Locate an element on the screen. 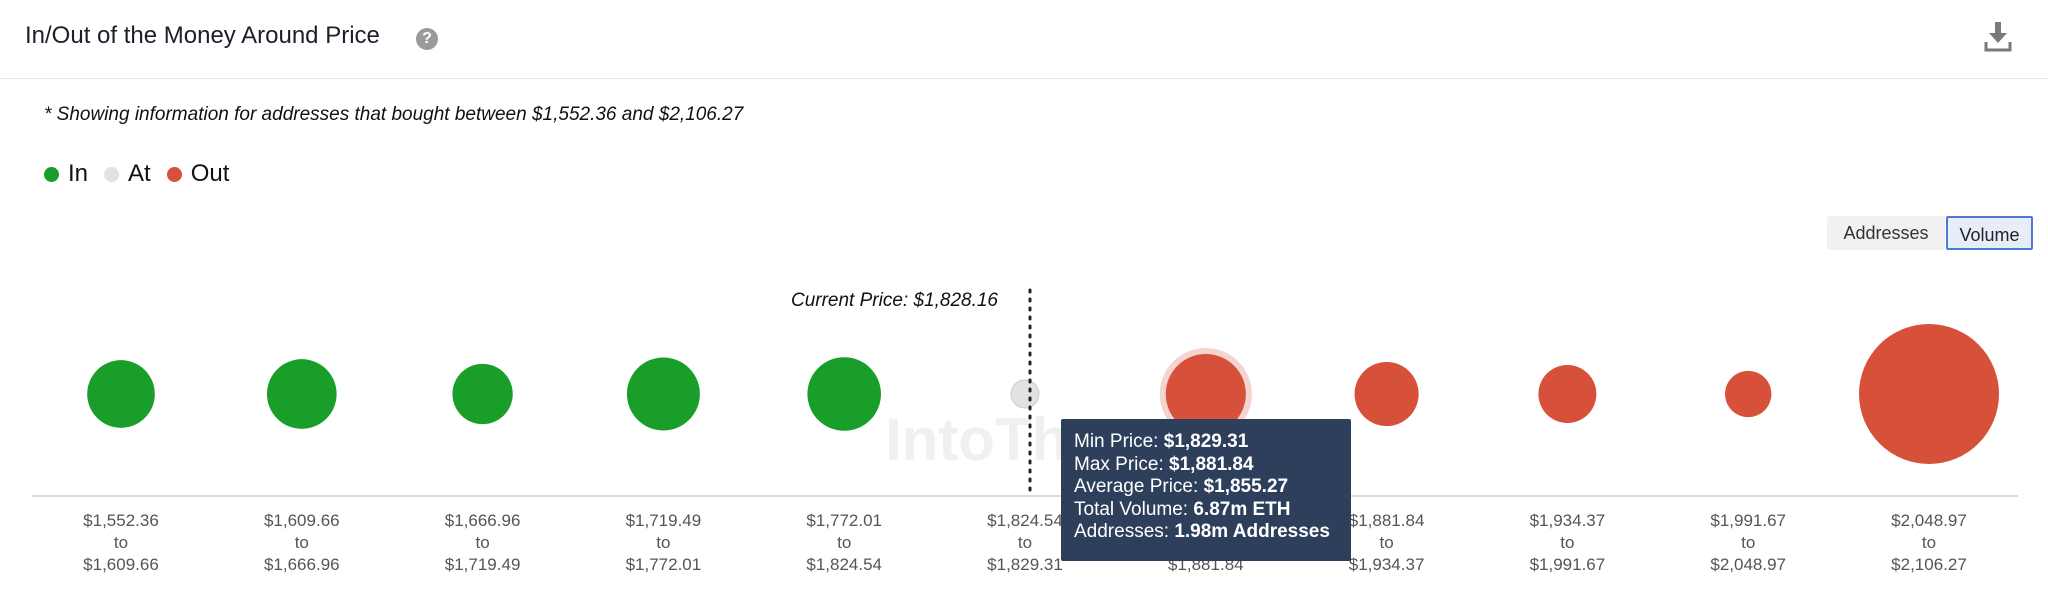 The height and width of the screenshot is (616, 2048). bucket-label: $1,666.96 to $1,719.49 is located at coordinates (483, 542).